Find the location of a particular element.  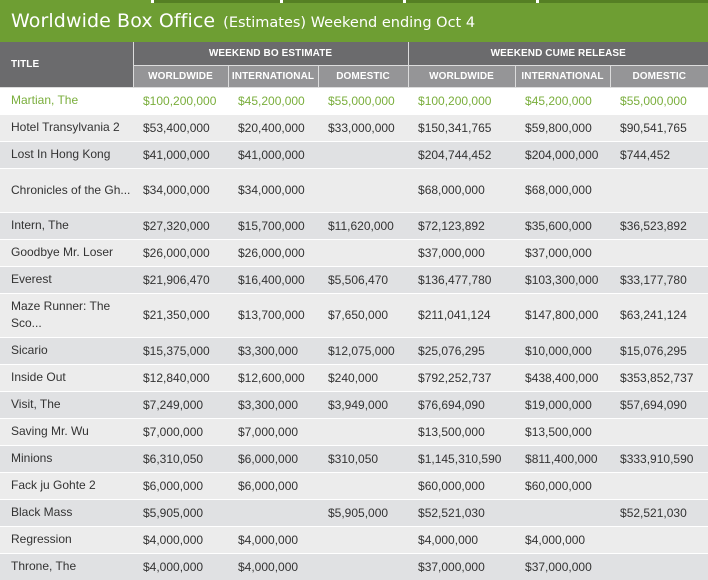

movie-title: Martian, The is located at coordinates (66, 100).